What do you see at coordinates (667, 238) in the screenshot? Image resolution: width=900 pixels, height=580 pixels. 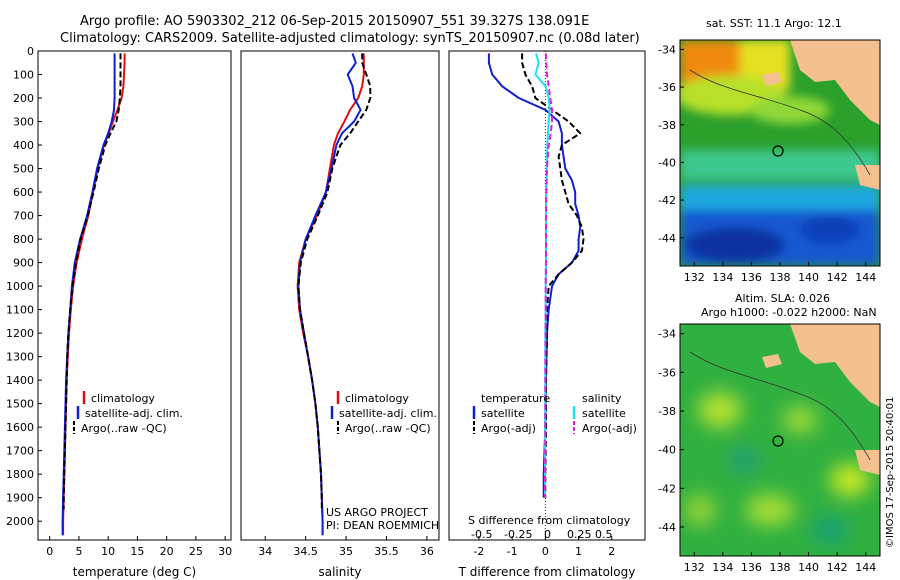 I see `map-lat-tick-label: -44` at bounding box center [667, 238].